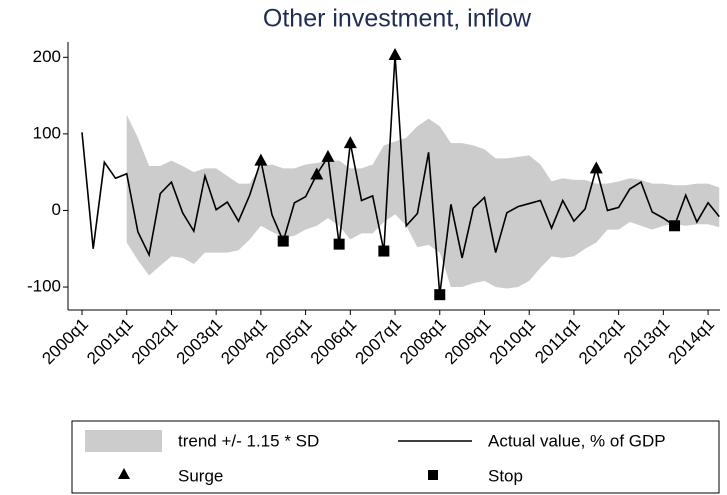 The height and width of the screenshot is (495, 727). I want to click on x-tick-label: 2011q1, so click(557, 341).